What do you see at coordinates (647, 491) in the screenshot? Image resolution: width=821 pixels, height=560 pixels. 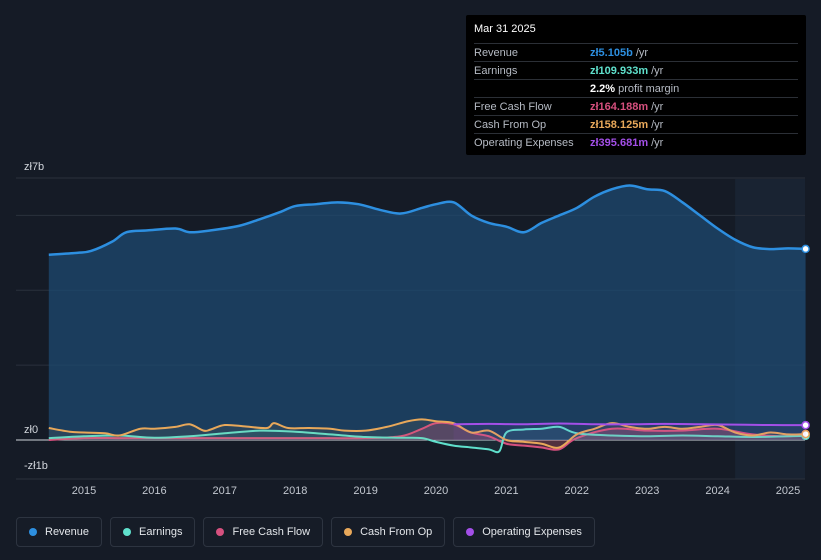 I see `x-tick-label: 2023` at bounding box center [647, 491].